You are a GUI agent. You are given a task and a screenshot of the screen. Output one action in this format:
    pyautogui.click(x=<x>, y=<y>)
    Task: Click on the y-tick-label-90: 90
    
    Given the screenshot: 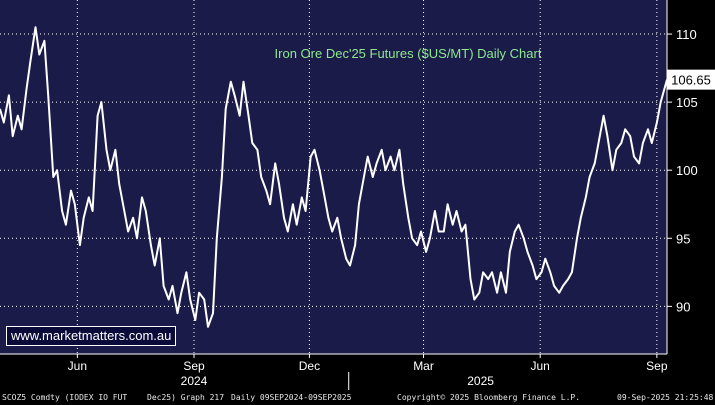 What is the action you would take?
    pyautogui.click(x=683, y=306)
    